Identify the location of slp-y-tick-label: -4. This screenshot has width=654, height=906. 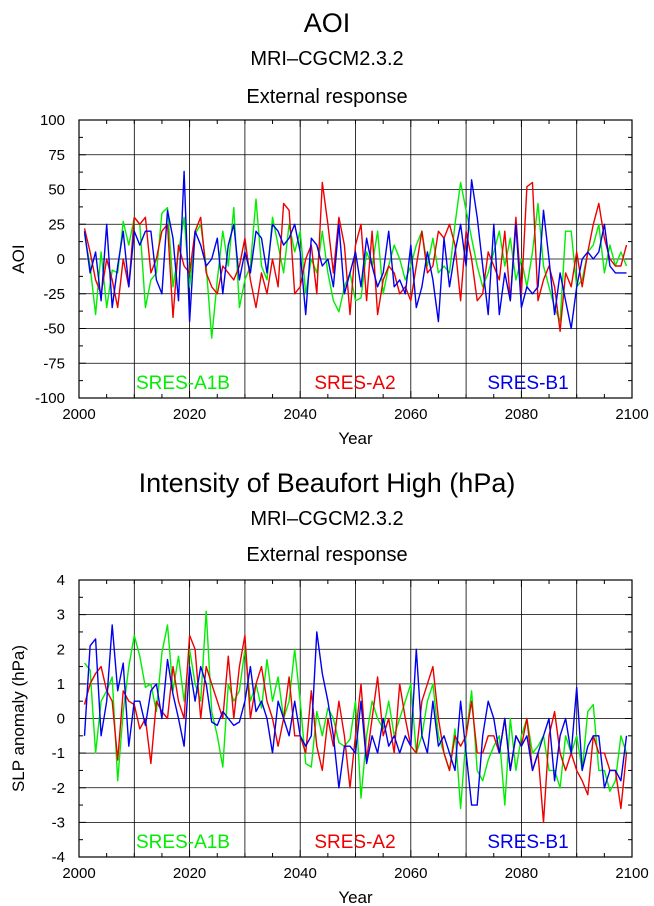
(58, 857).